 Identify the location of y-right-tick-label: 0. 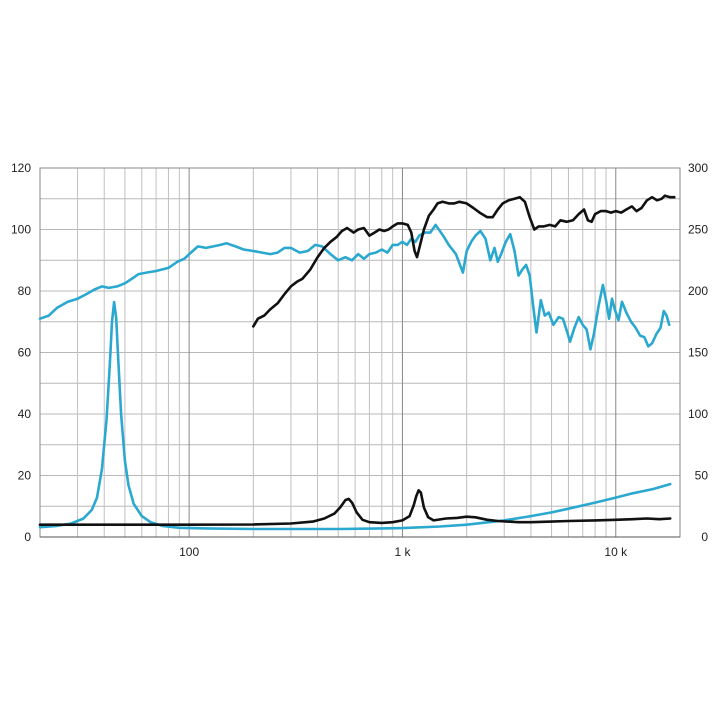
(704, 537).